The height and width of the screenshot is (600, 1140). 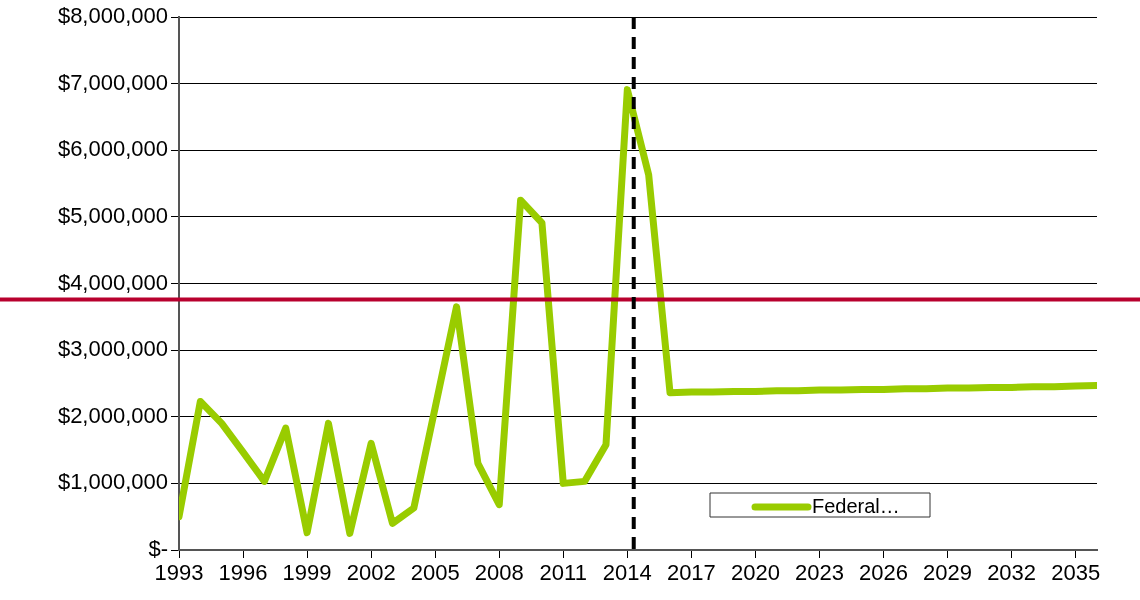 What do you see at coordinates (179, 573) in the screenshot?
I see `x-tick-label: 1993` at bounding box center [179, 573].